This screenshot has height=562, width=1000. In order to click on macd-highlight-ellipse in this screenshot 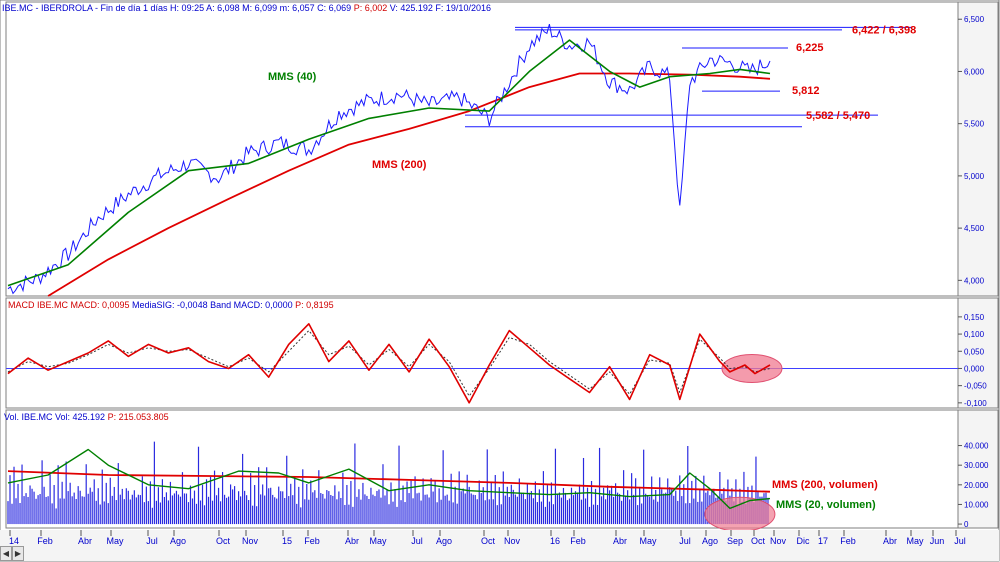, I will do `click(752, 368)`.